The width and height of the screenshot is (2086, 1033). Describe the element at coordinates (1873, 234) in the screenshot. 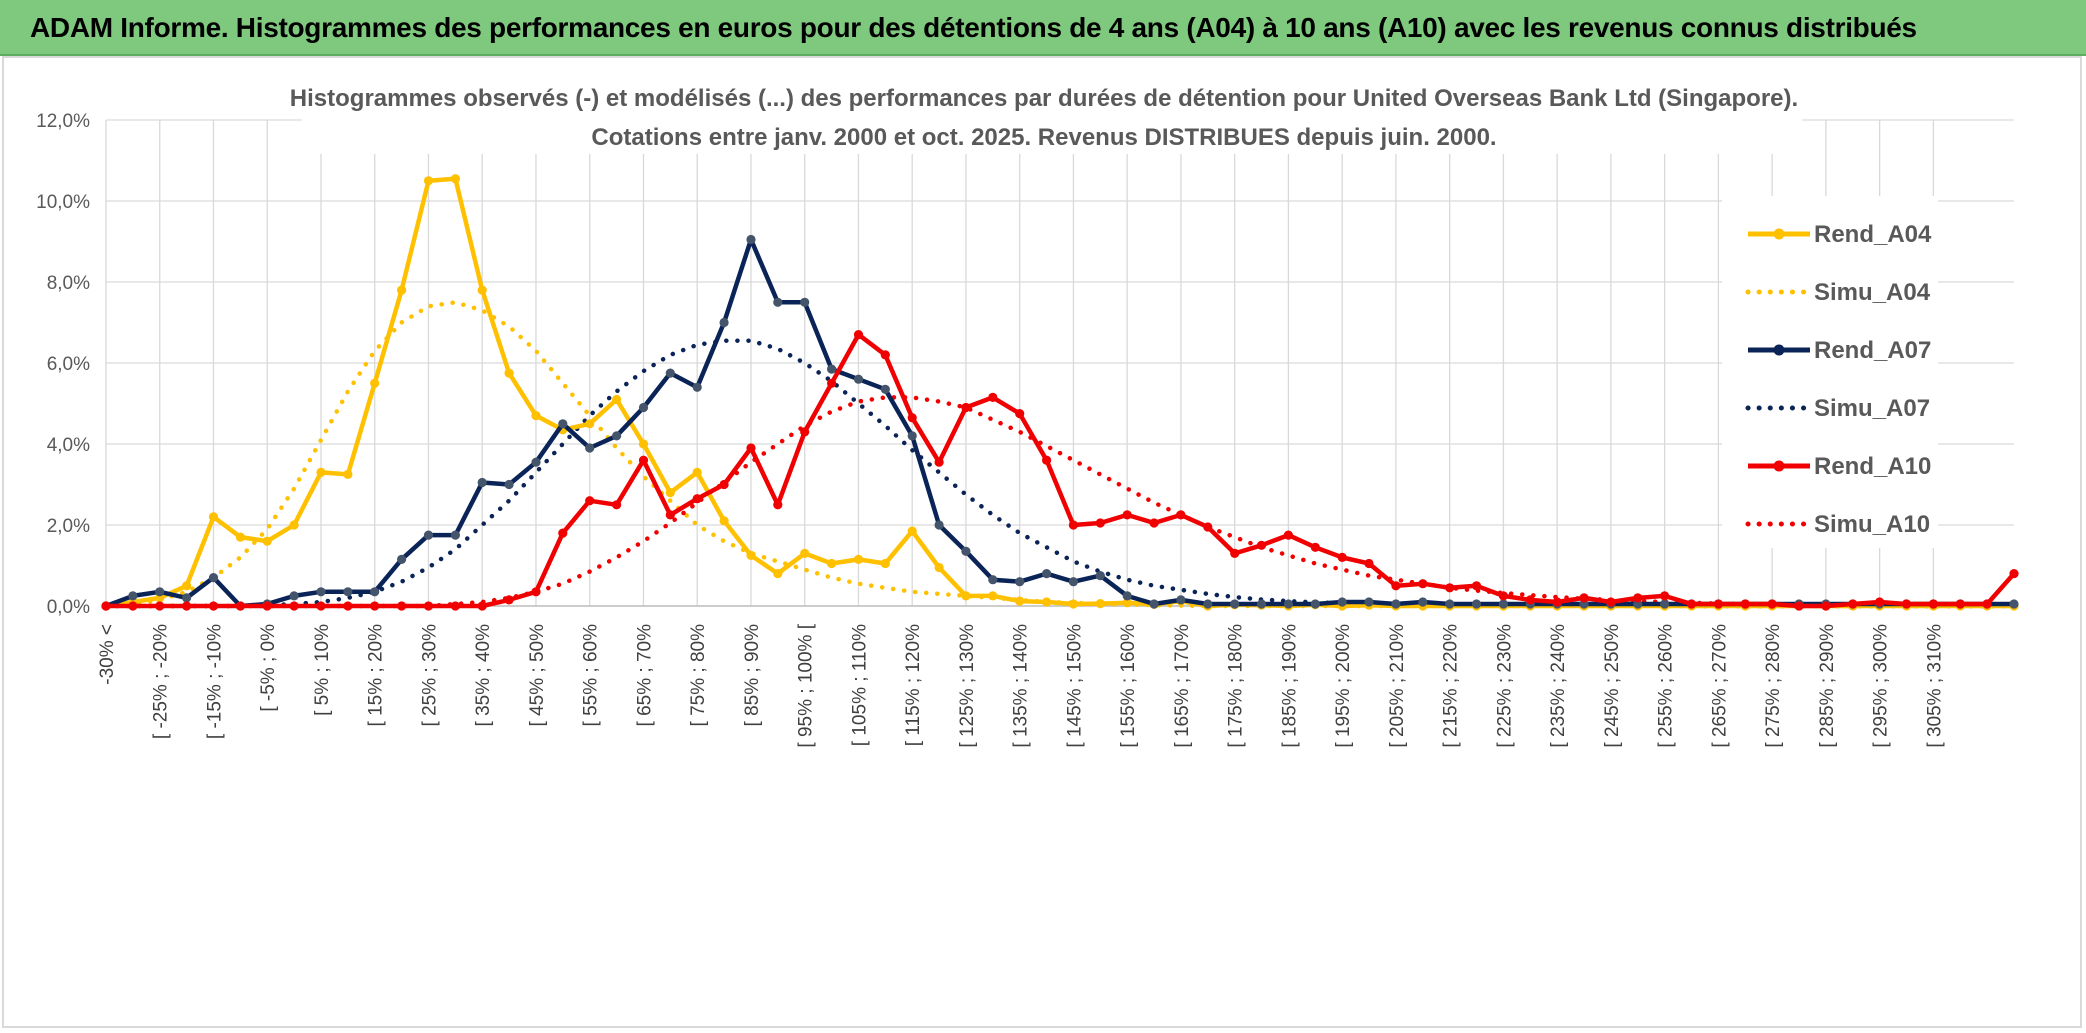

I see `legend-label-rend-a04: Rend_A04` at that location.